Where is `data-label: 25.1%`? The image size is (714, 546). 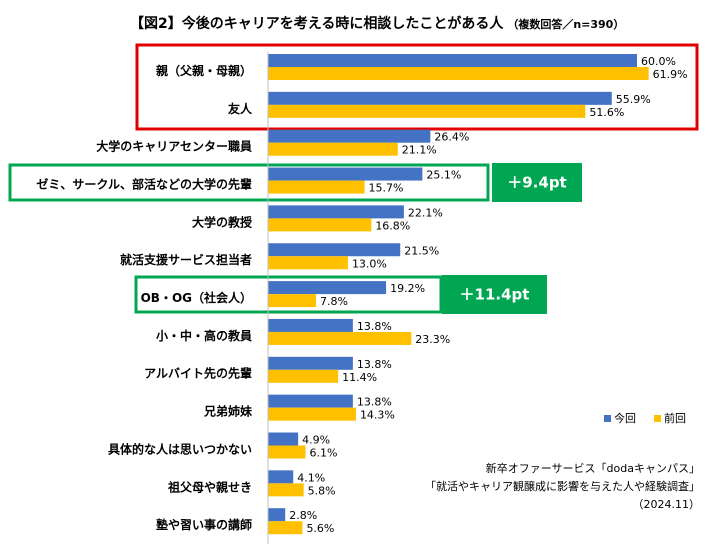
data-label: 25.1% is located at coordinates (443, 175).